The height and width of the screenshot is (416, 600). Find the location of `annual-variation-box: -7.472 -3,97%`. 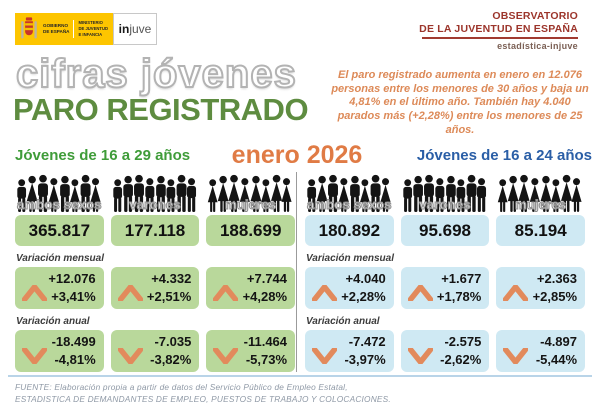

annual-variation-box: -7.472 -3,97% is located at coordinates (349, 351).